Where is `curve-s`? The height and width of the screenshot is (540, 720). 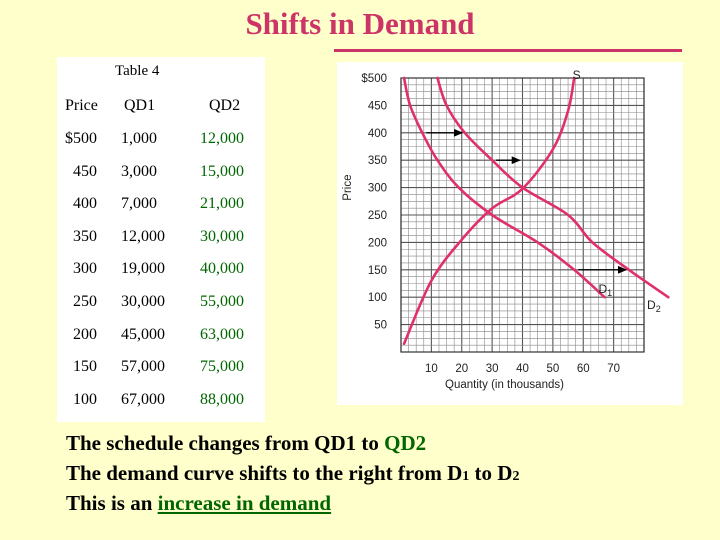 curve-s is located at coordinates (489, 211).